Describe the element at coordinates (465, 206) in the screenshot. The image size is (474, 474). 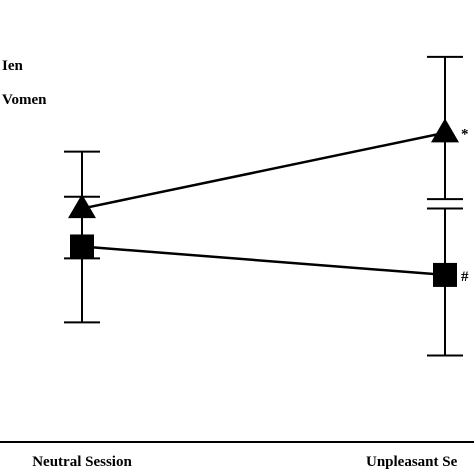
I see `annotations: *#` at that location.